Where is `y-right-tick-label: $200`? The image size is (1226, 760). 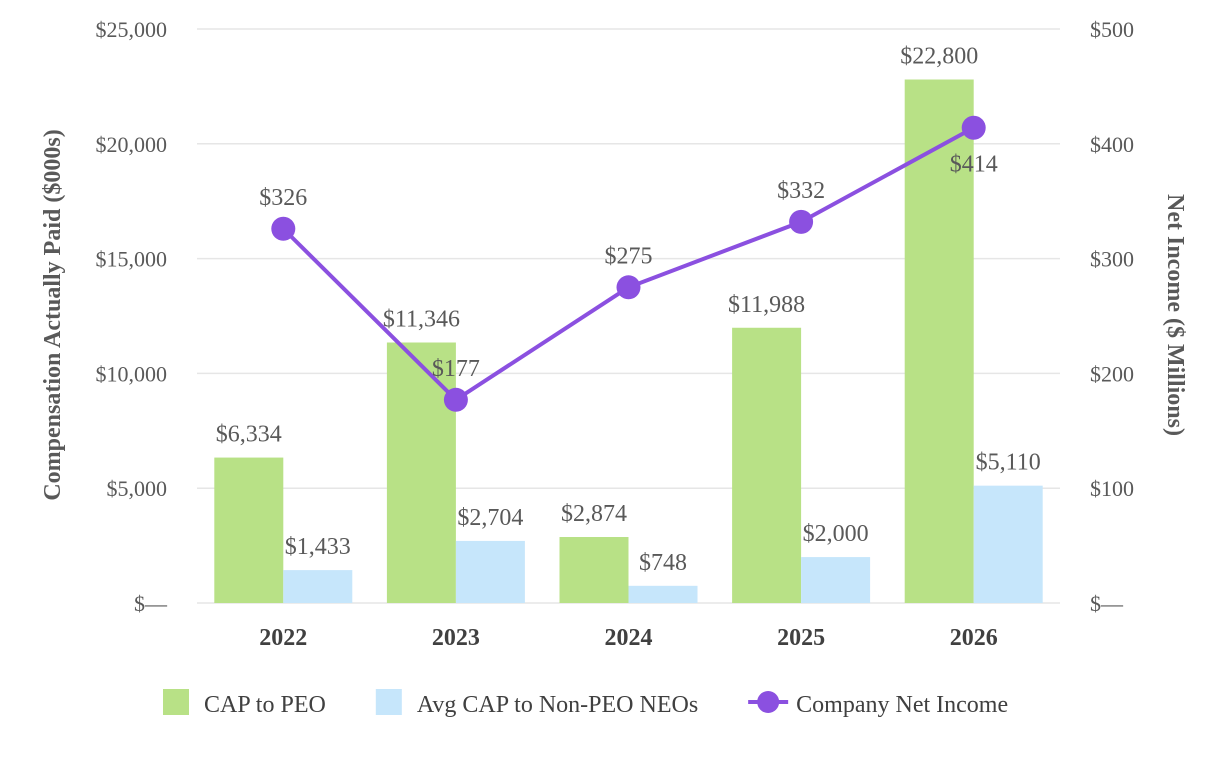 y-right-tick-label: $200 is located at coordinates (1112, 373).